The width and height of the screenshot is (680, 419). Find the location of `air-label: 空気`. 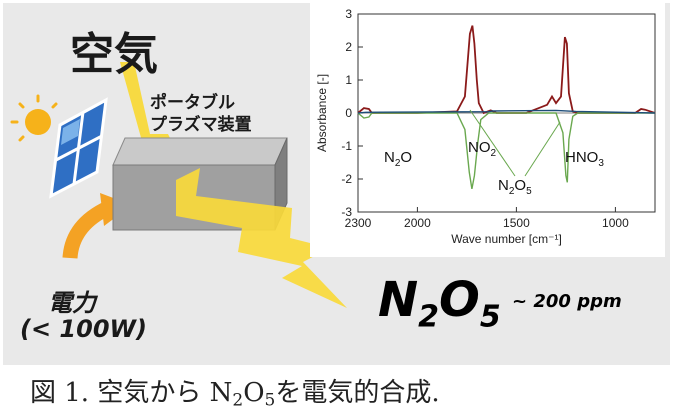

air-label: 空気 is located at coordinates (114, 54).